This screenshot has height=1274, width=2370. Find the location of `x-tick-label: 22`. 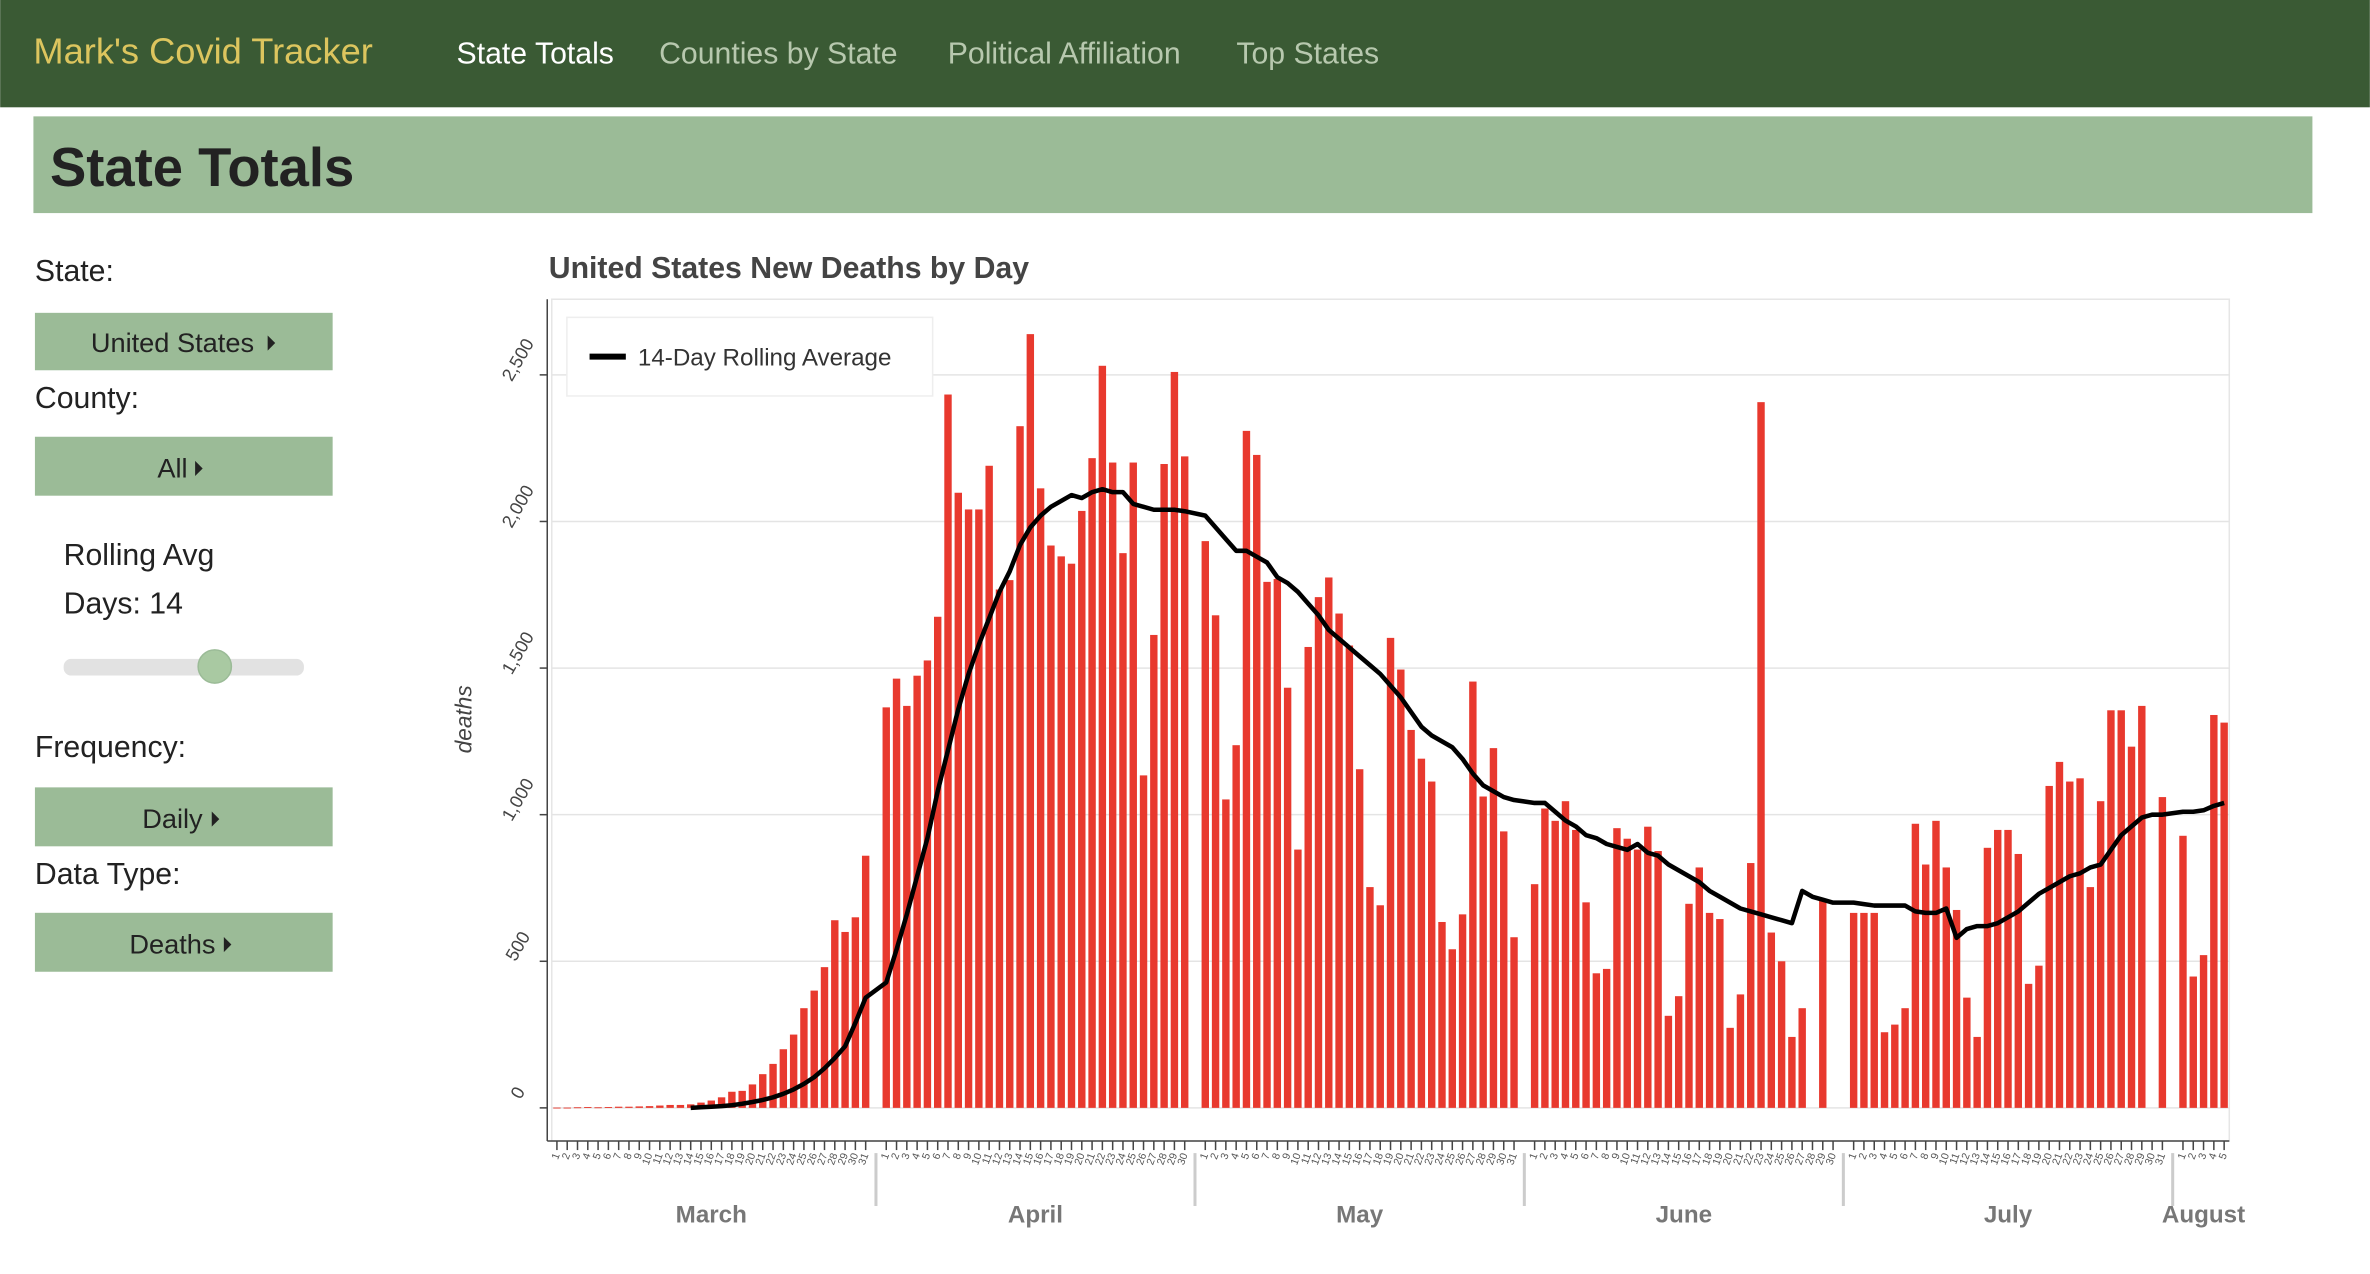

x-tick-label: 22 is located at coordinates (771, 1158).